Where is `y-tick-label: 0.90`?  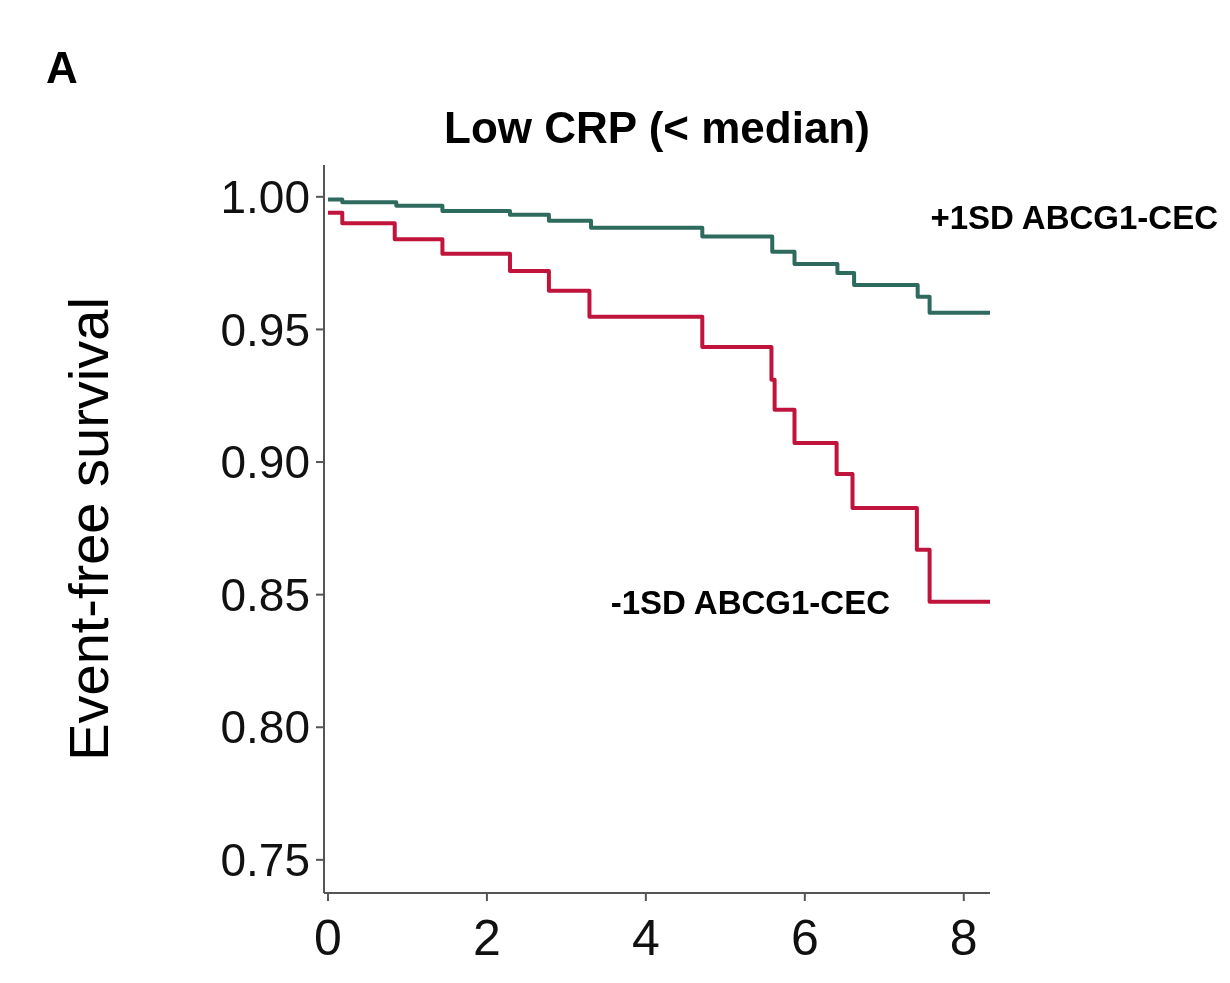
y-tick-label: 0.90 is located at coordinates (265, 462).